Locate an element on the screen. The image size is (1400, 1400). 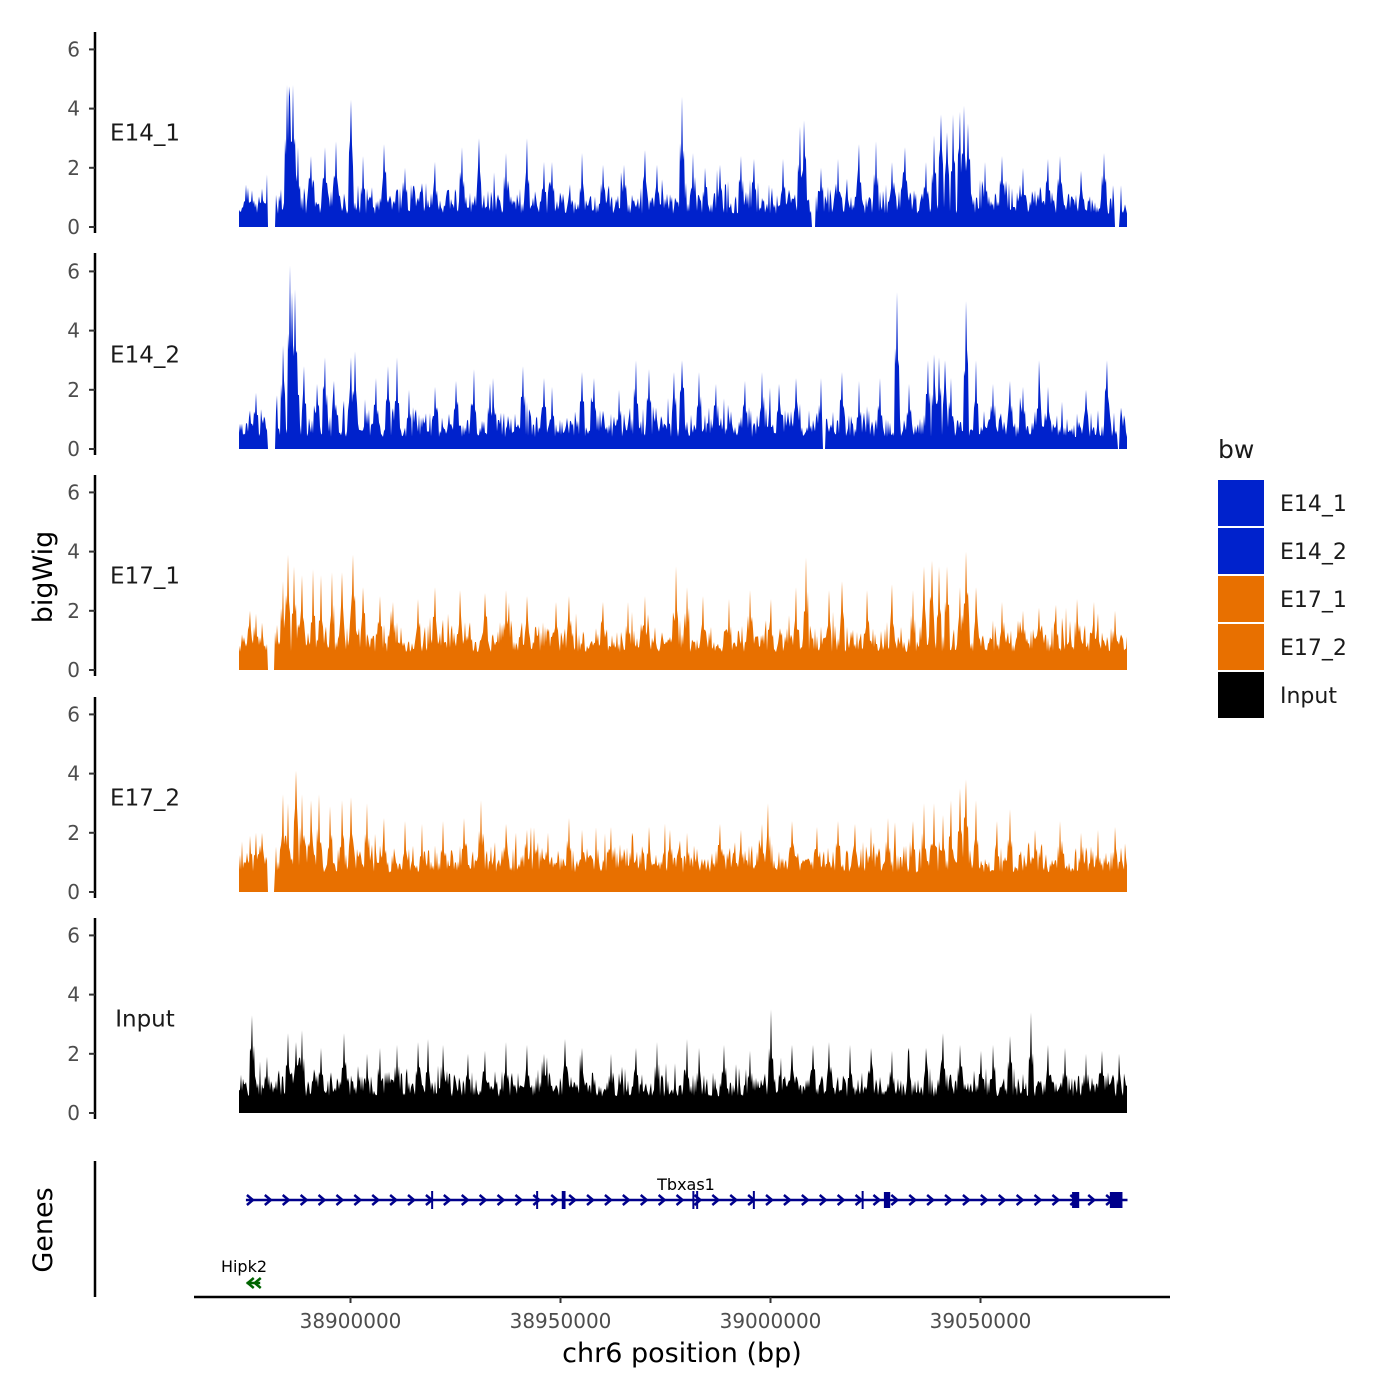
track-E14_1: 0 2 4 6 E14_1 is located at coordinates (597, 135).